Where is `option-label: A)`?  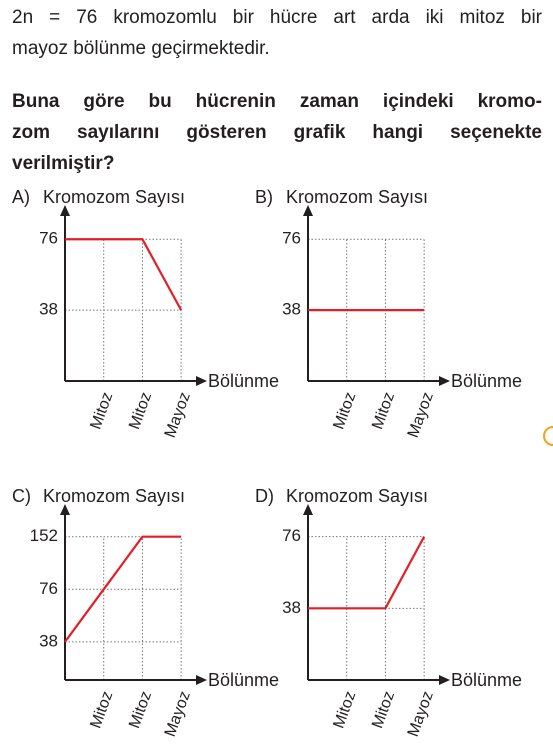
option-label: A) is located at coordinates (21, 197).